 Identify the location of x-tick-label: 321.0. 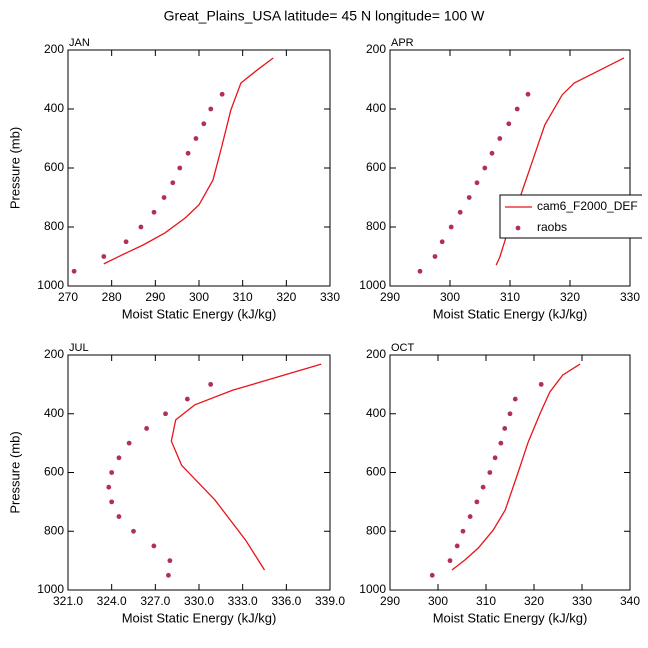
(68, 601).